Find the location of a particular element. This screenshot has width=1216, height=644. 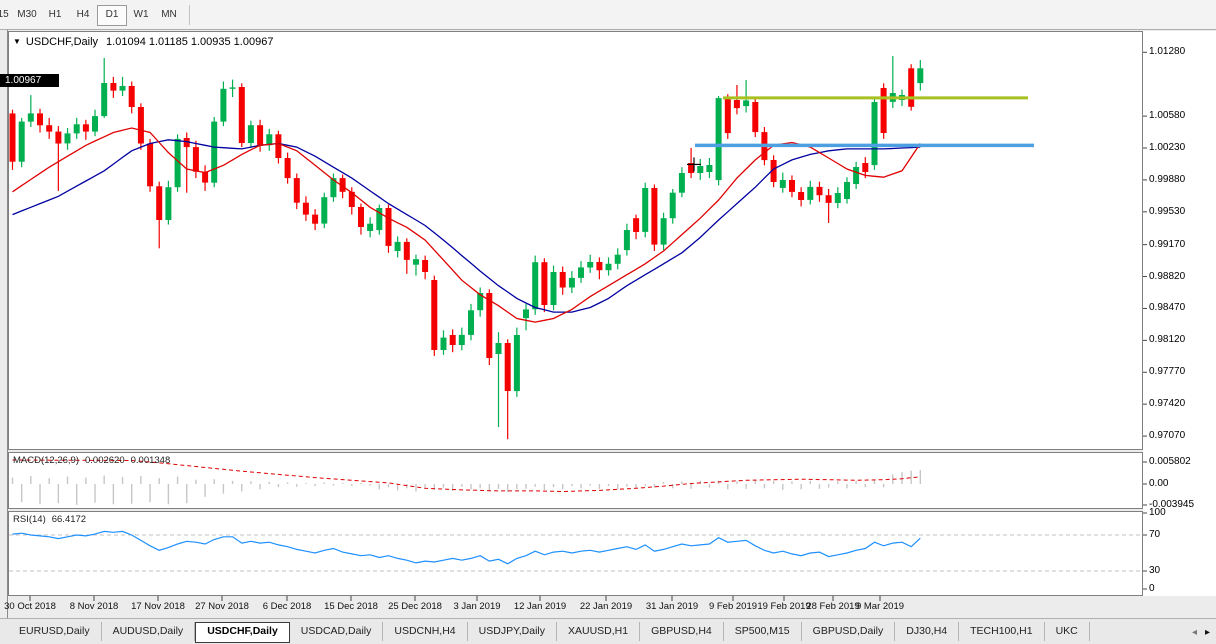

rsi-plot-area is located at coordinates (575, 553).